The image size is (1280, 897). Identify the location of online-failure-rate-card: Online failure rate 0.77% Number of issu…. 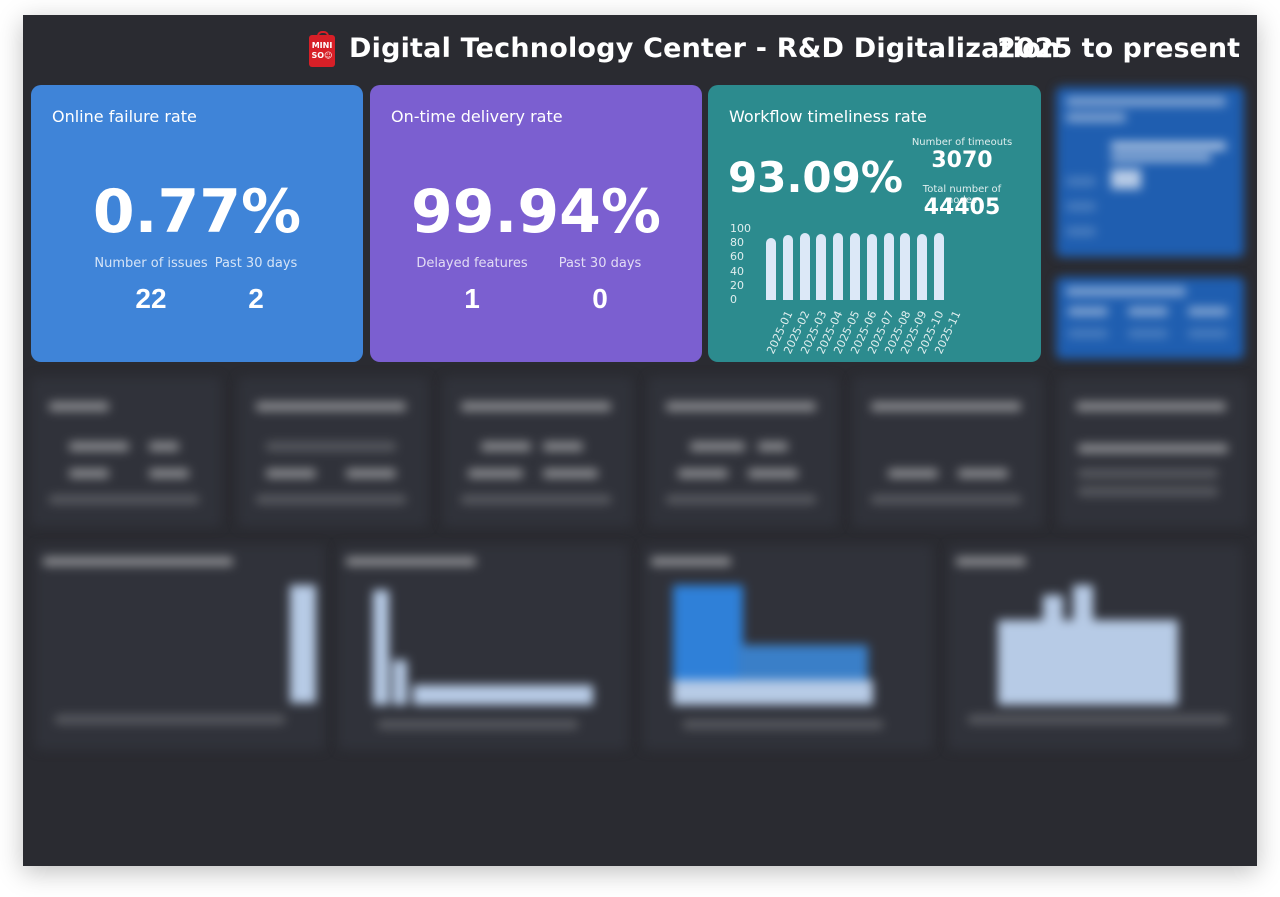
(197, 223).